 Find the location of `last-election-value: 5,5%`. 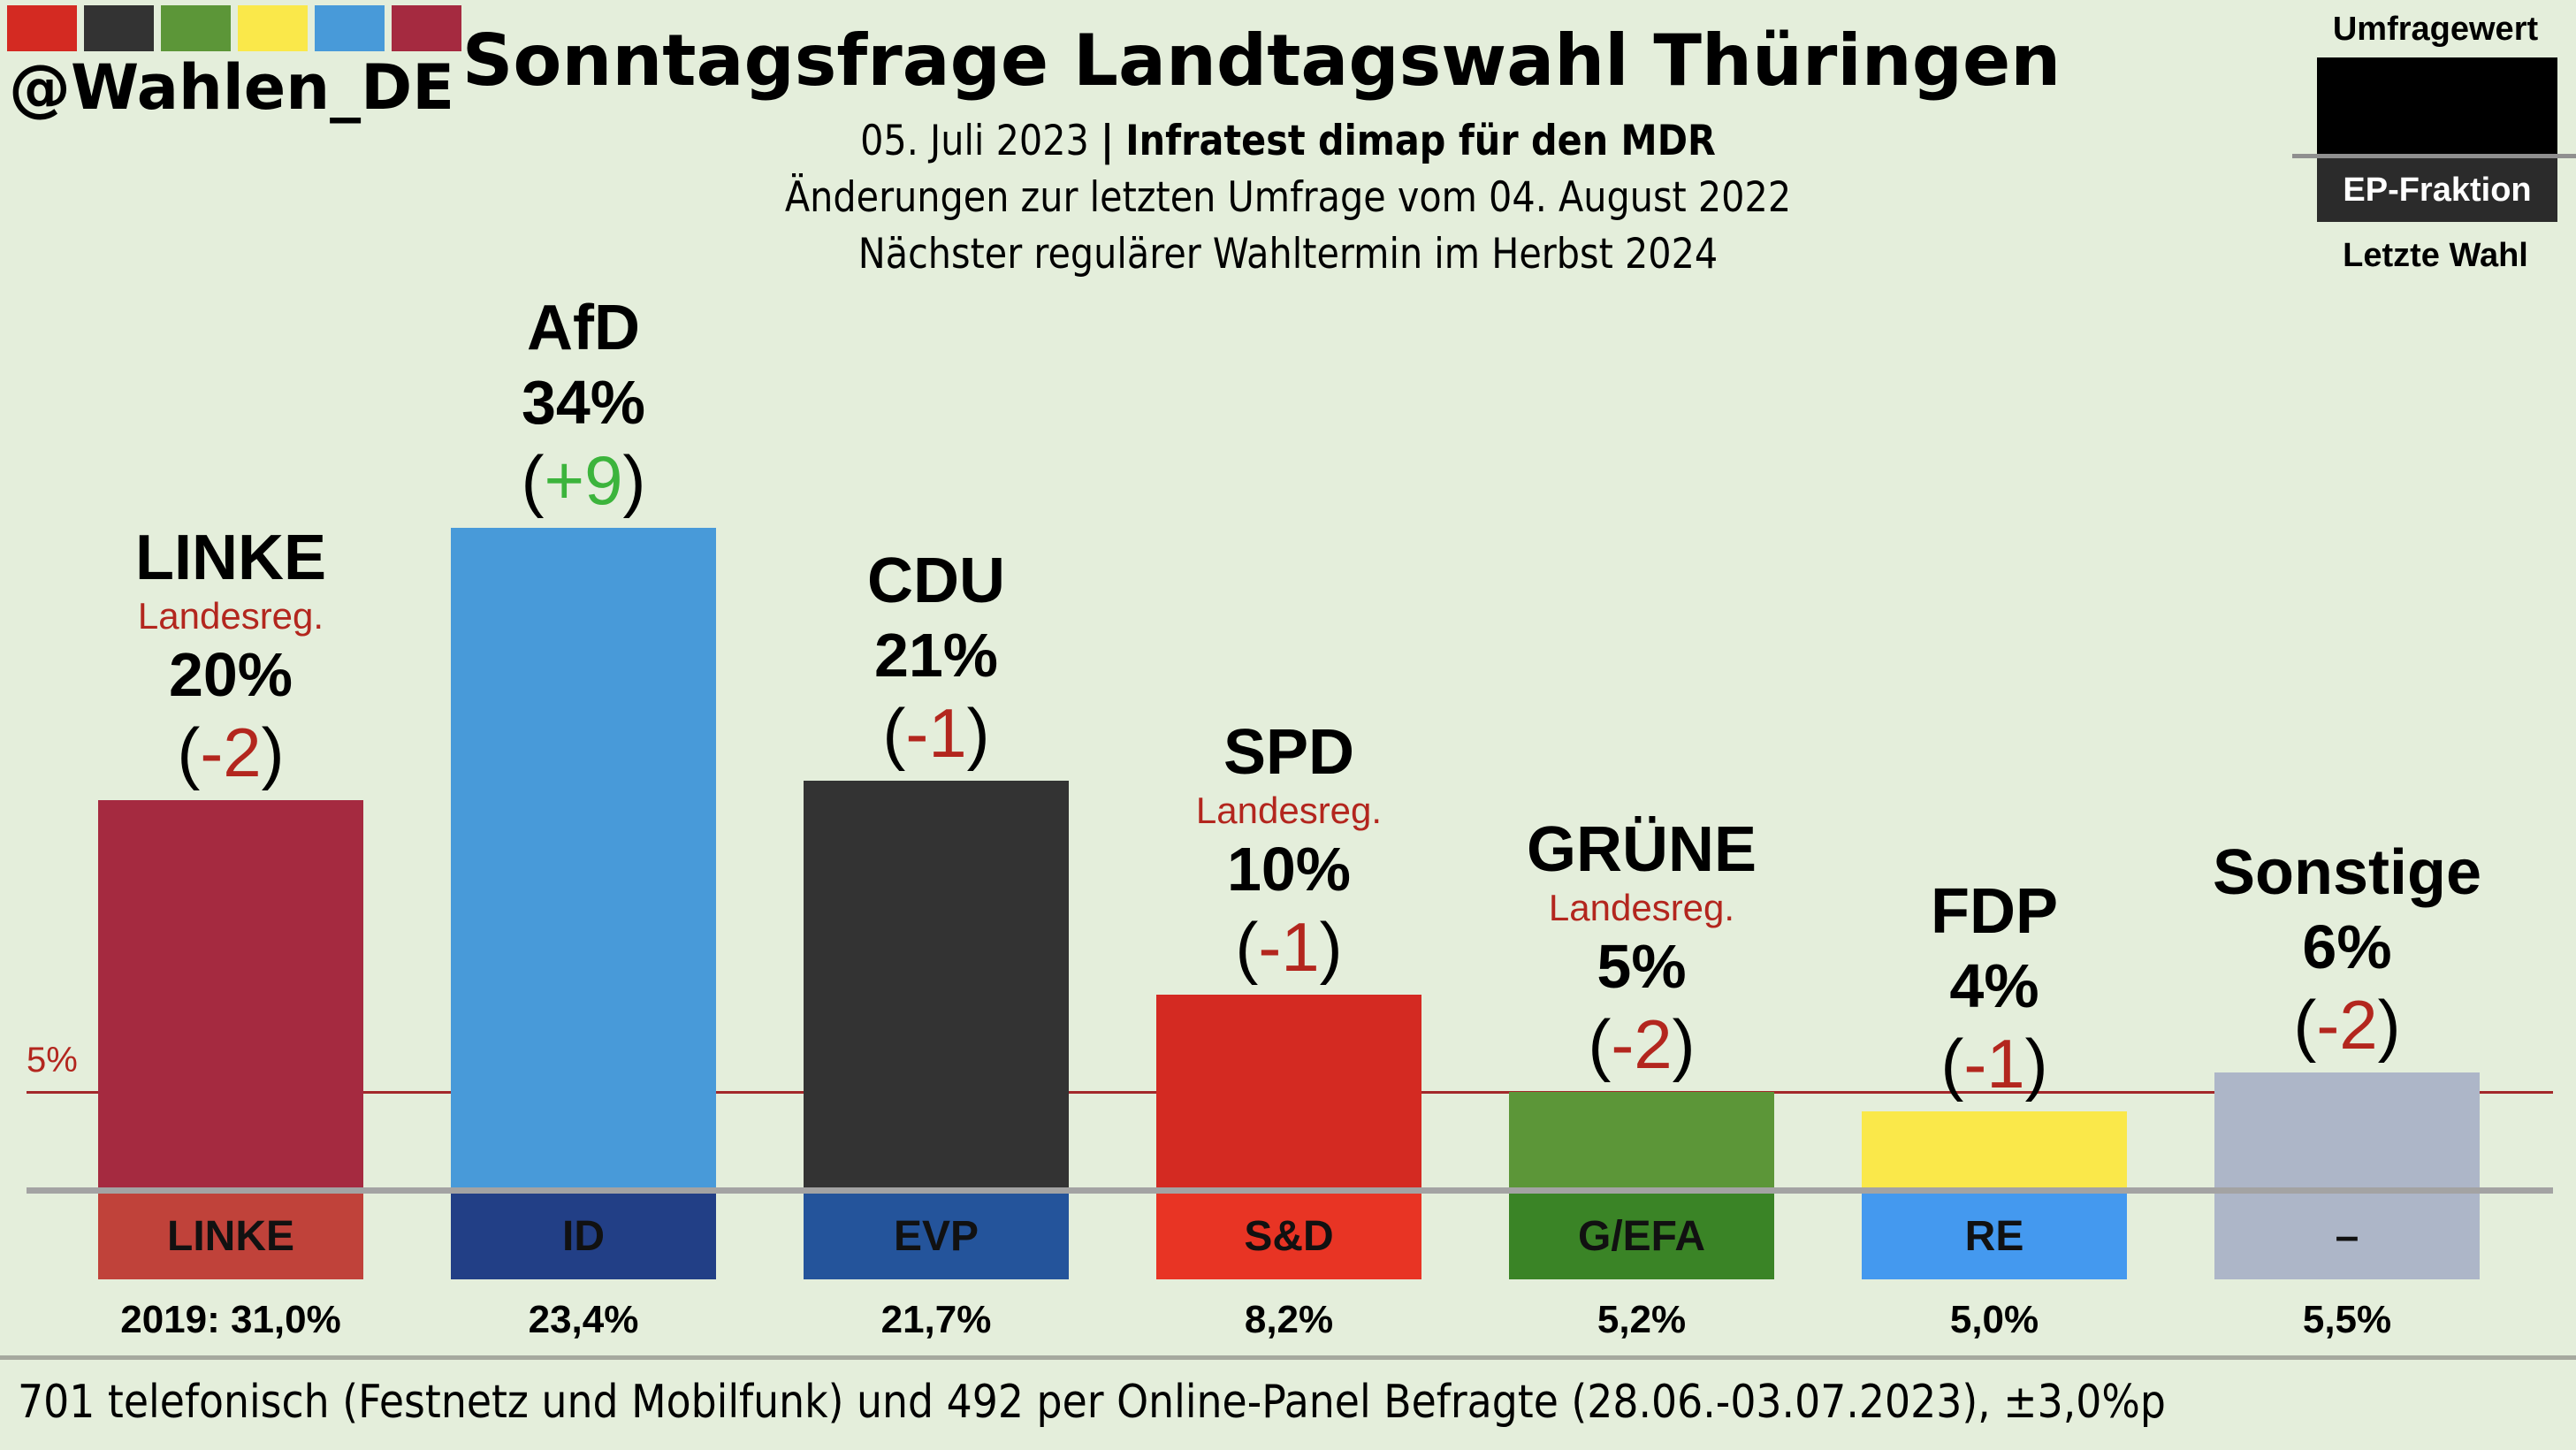

last-election-value: 5,5% is located at coordinates (2347, 1319).